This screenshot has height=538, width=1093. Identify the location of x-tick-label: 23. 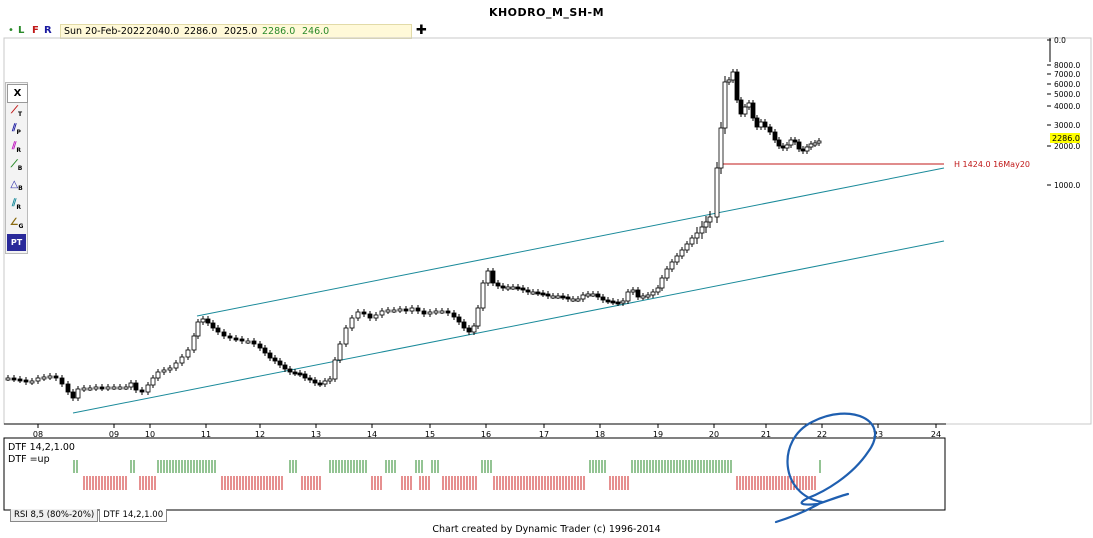
(878, 434).